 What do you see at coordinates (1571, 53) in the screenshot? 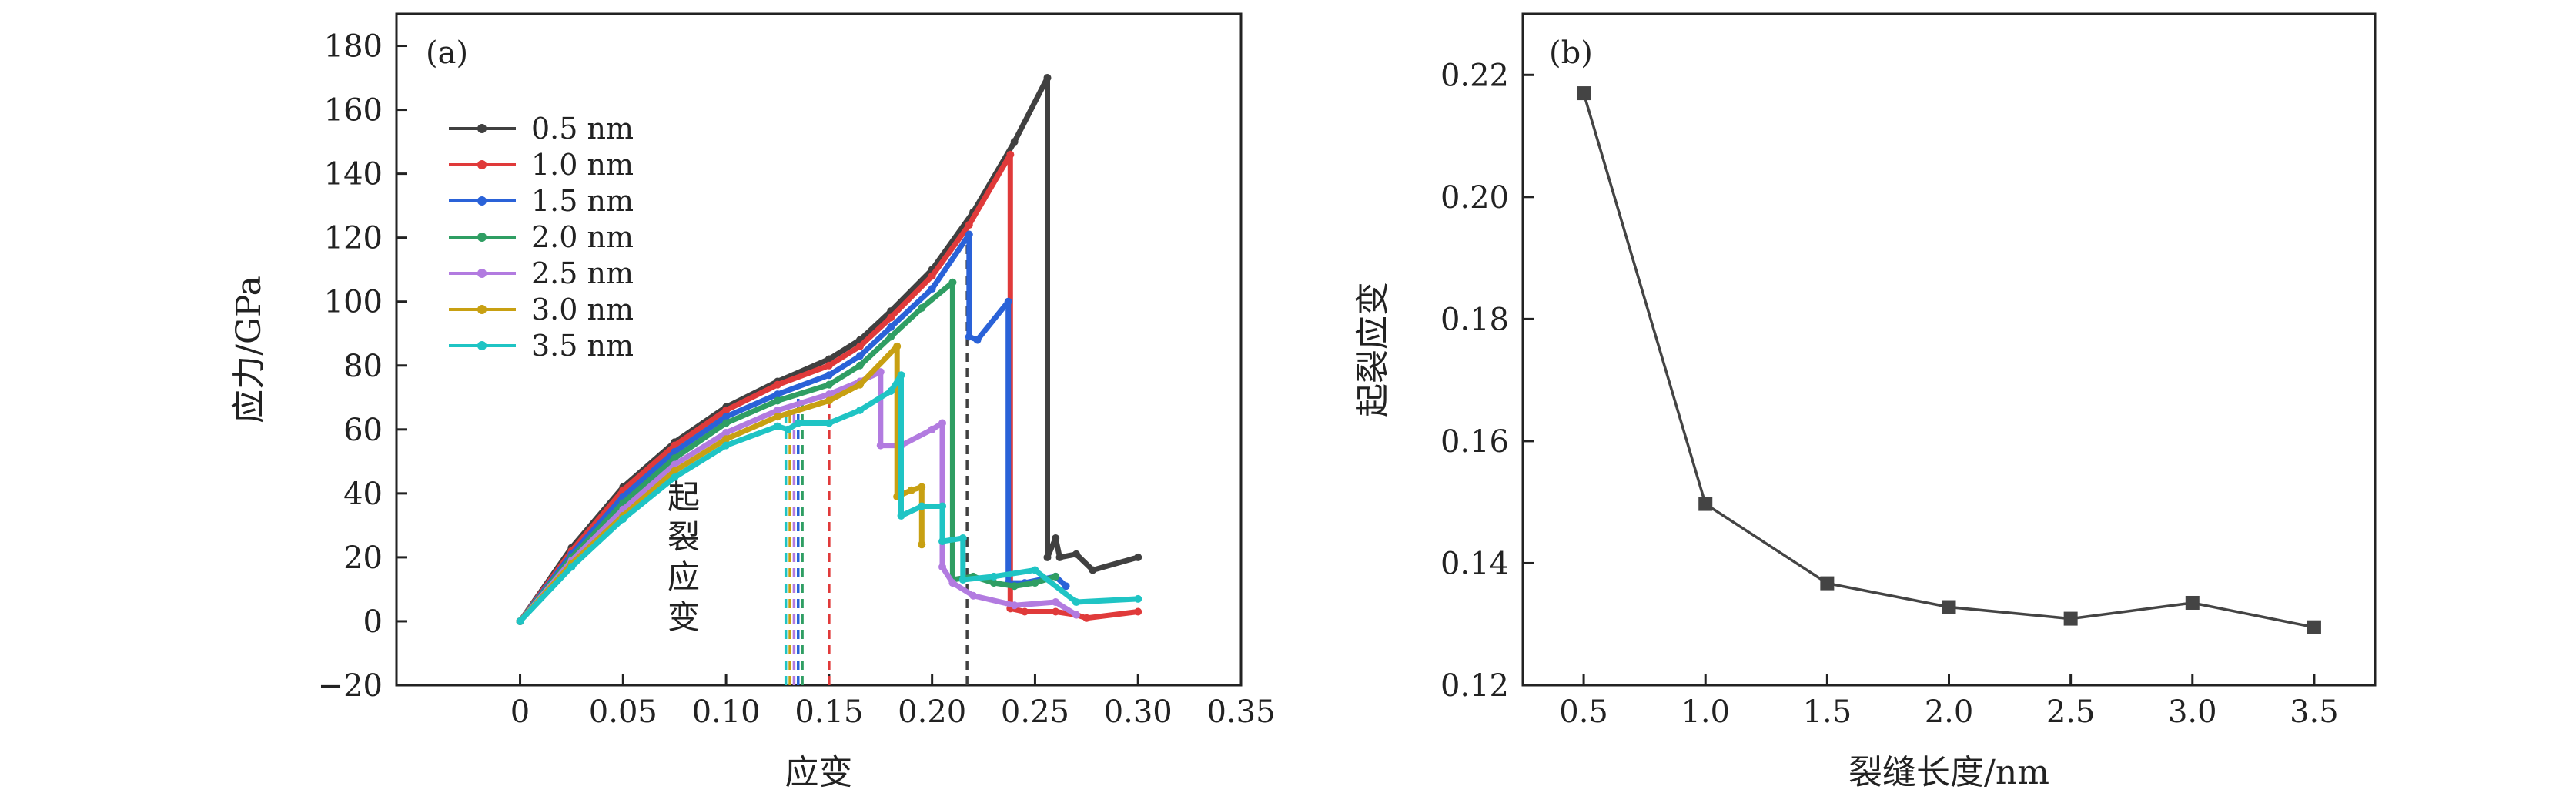
I see `panel-label-b: (b)` at bounding box center [1571, 53].